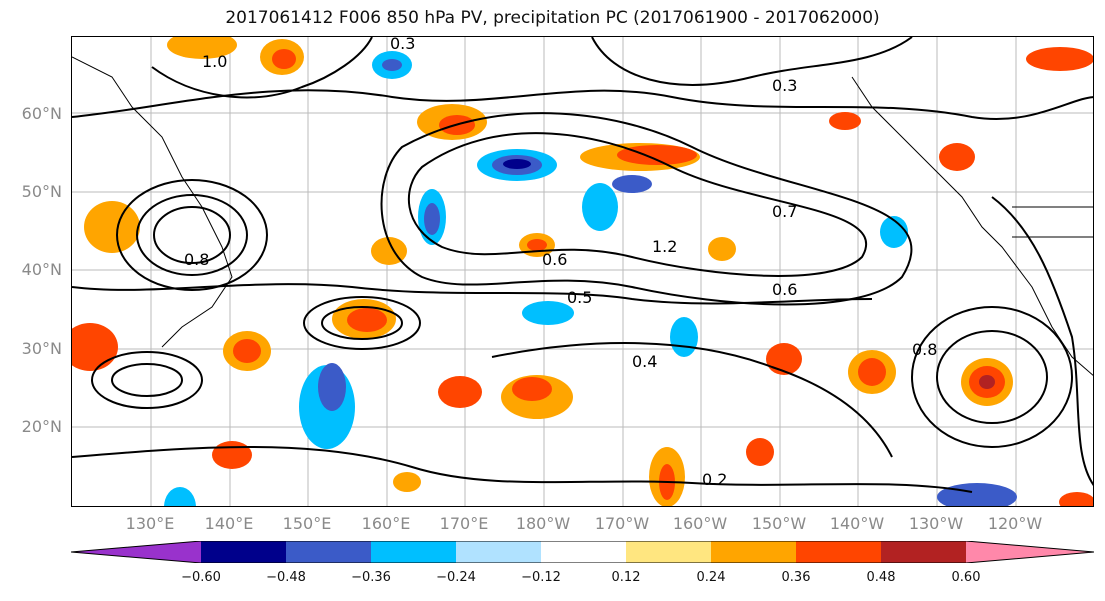 This screenshot has height=601, width=1105. I want to click on contour-label: 1.2, so click(664, 246).